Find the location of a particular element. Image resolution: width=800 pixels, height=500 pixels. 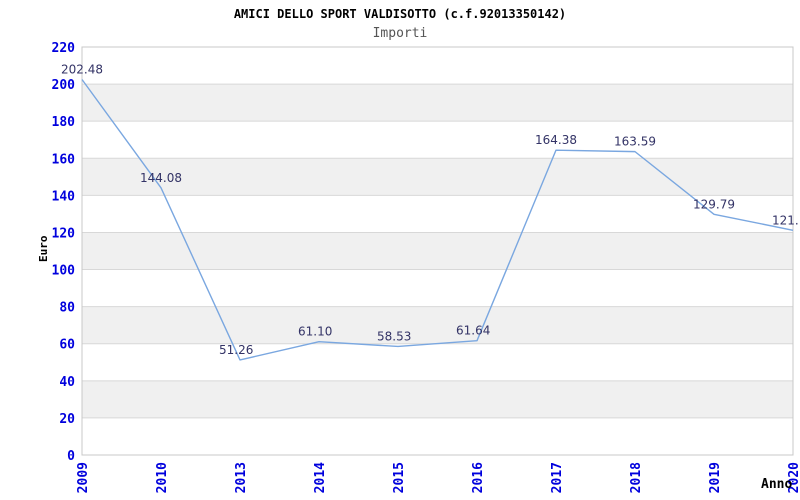

y-tick-label: 120 is located at coordinates (64, 233).